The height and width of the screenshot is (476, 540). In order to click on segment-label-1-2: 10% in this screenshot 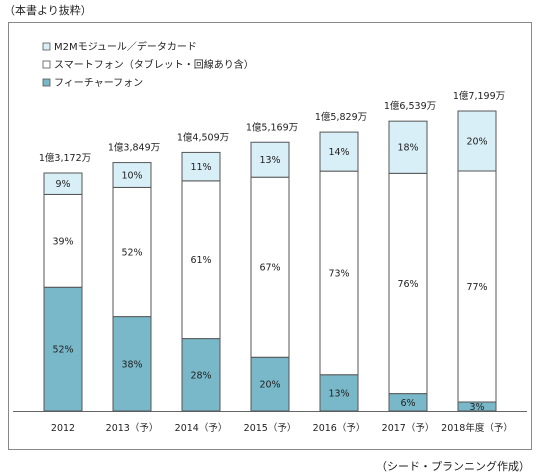, I will do `click(131, 175)`.